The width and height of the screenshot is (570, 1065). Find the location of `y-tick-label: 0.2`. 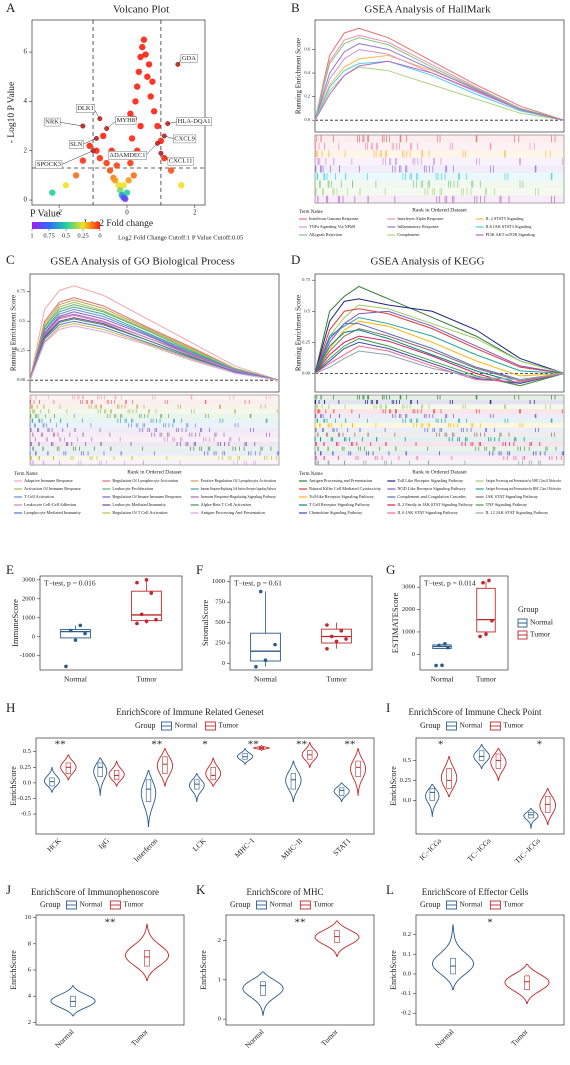

y-tick-label: 0.2 is located at coordinates (307, 96).